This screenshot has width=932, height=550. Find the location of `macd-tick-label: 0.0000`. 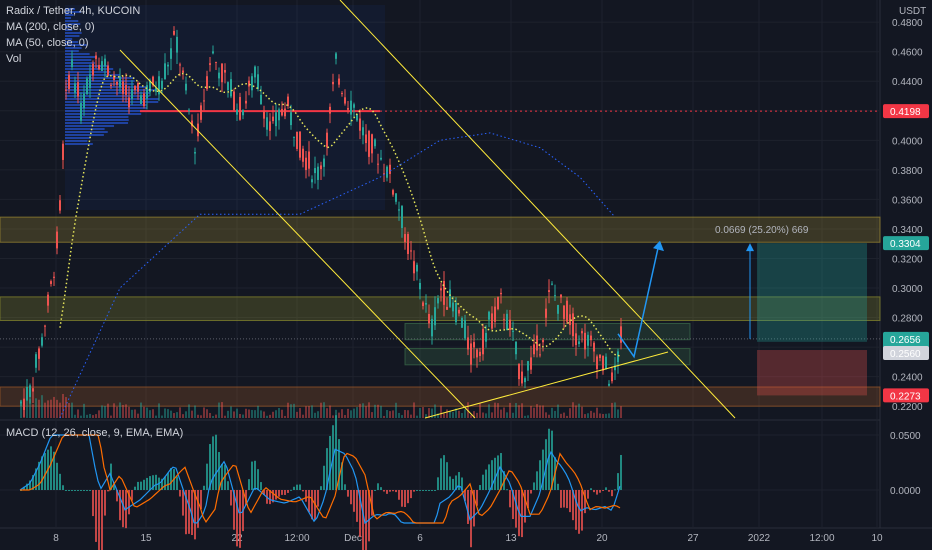

macd-tick-label: 0.0000 is located at coordinates (905, 491).